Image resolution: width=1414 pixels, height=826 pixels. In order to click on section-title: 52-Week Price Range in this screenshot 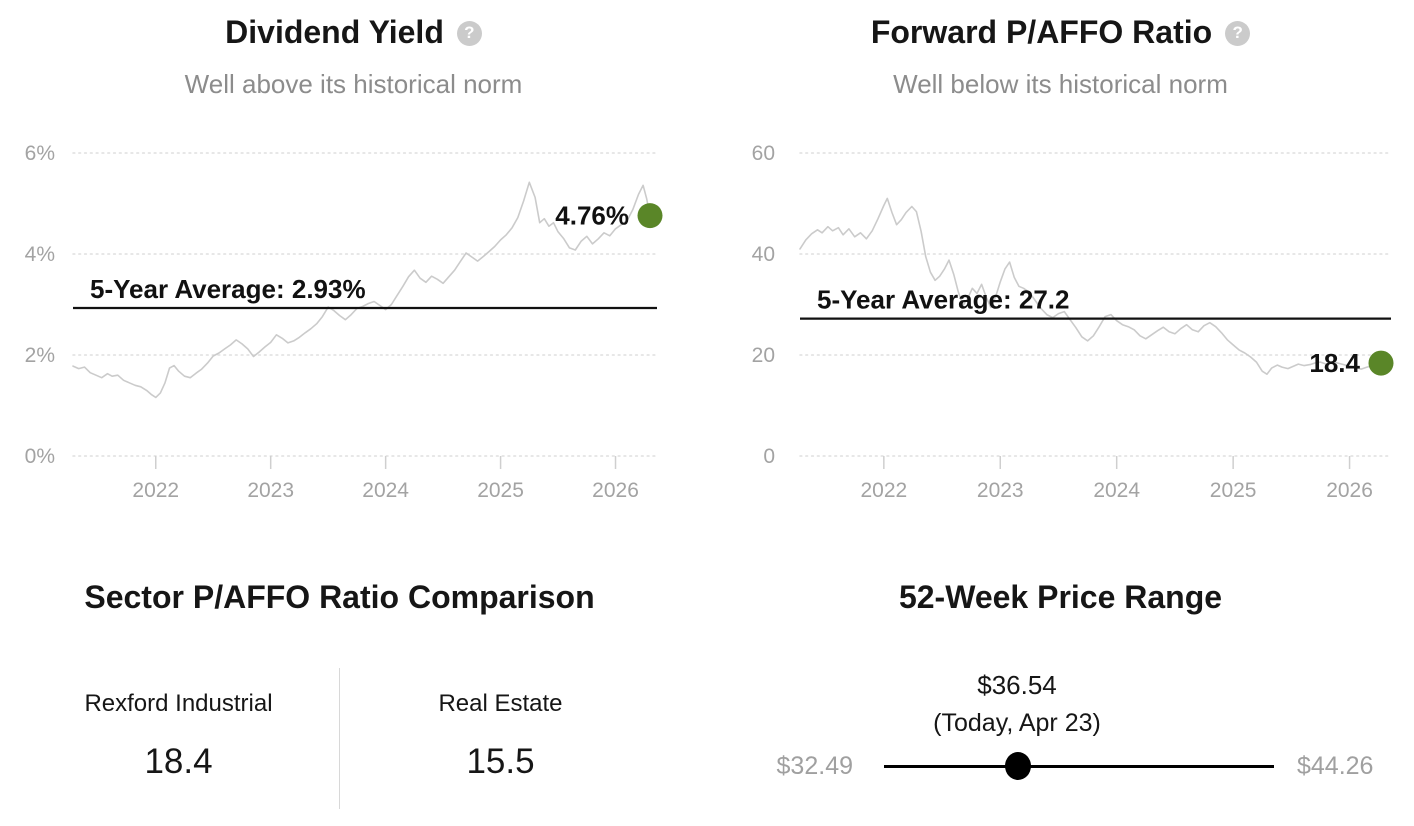, I will do `click(1060, 597)`.